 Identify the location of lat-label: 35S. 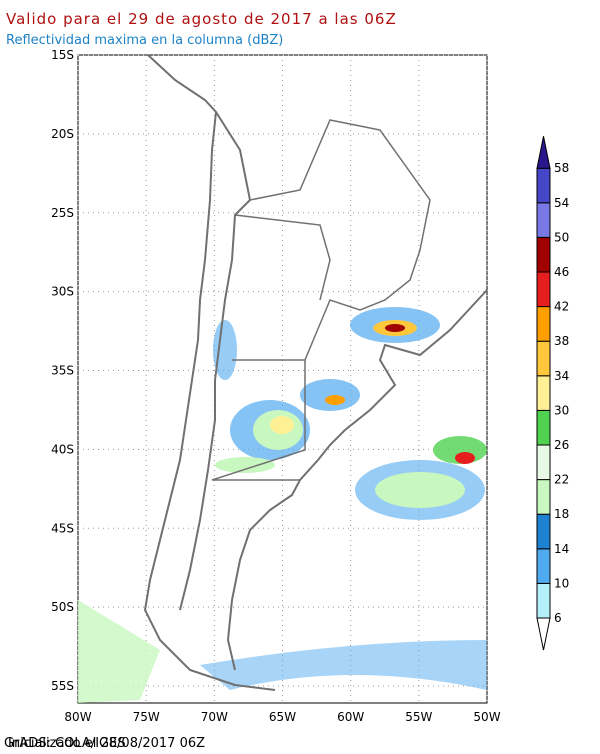
(62, 371).